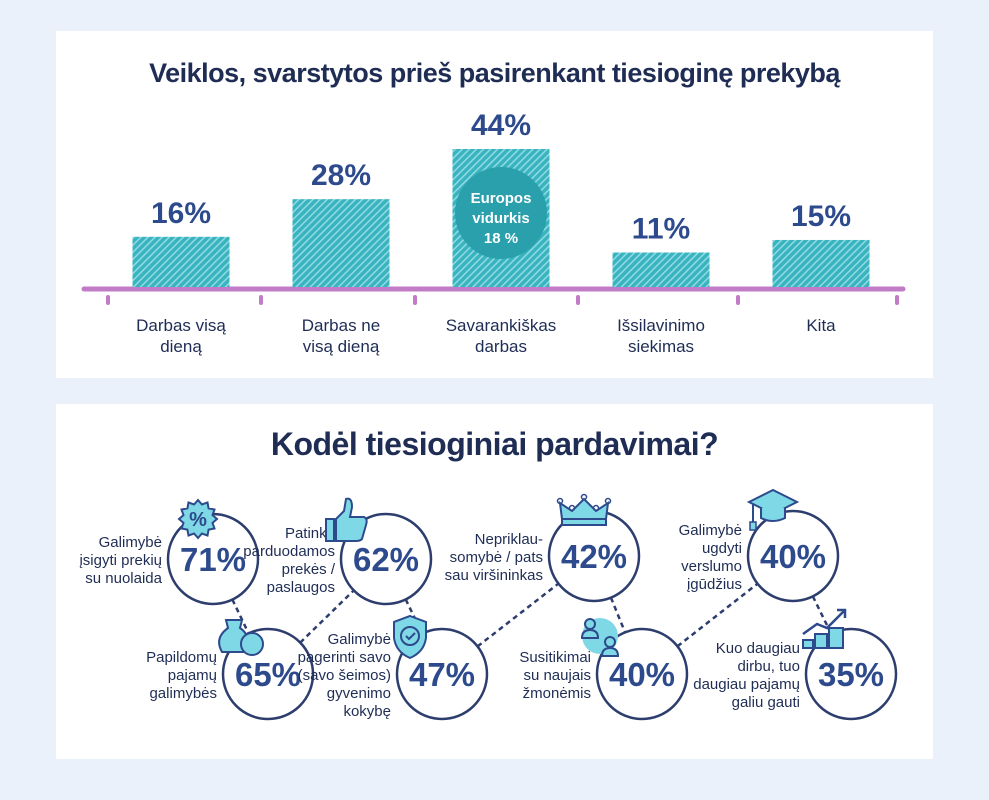 This screenshot has width=989, height=800. What do you see at coordinates (501, 218) in the screenshot?
I see `europe-average-label: vidurkis` at bounding box center [501, 218].